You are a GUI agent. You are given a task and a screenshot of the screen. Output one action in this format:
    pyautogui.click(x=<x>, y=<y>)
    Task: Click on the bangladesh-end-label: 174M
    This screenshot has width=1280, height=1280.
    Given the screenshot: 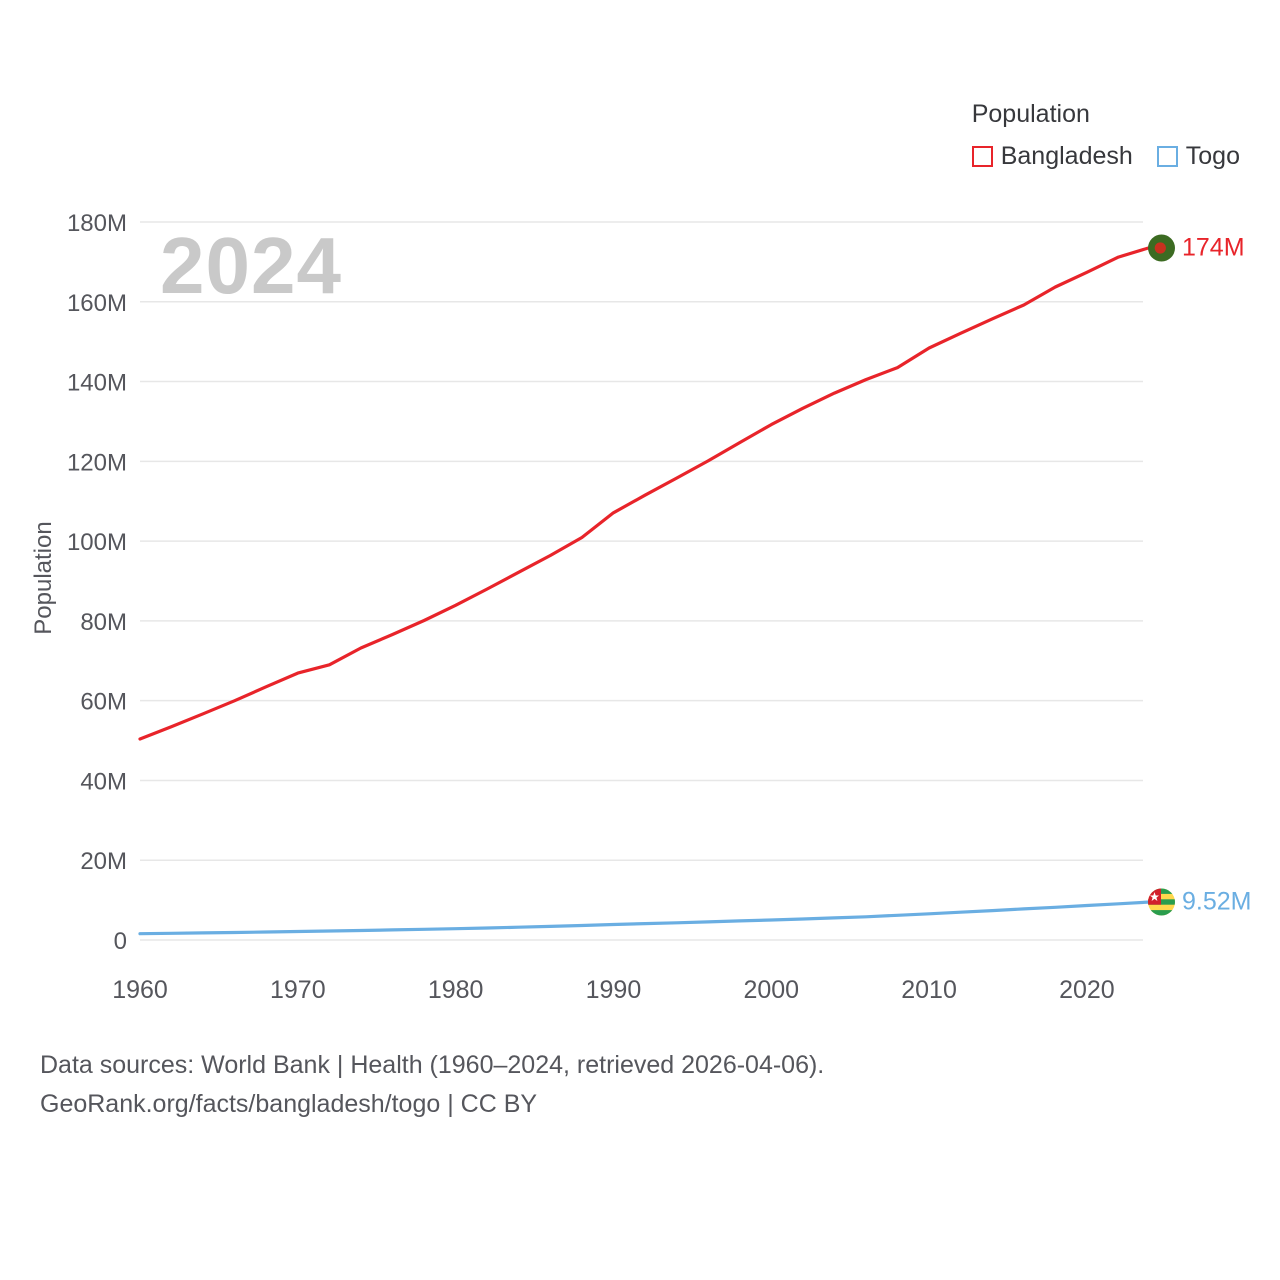 What is the action you would take?
    pyautogui.click(x=1196, y=247)
    